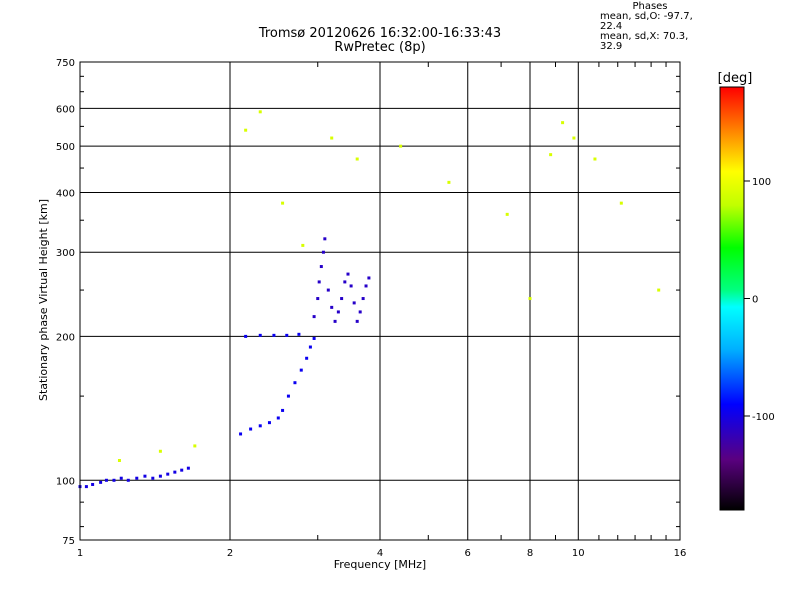  What do you see at coordinates (646, 21) in the screenshot?
I see `phases-o-line: mean, sd,O: -97.7, 22.4` at bounding box center [646, 21].